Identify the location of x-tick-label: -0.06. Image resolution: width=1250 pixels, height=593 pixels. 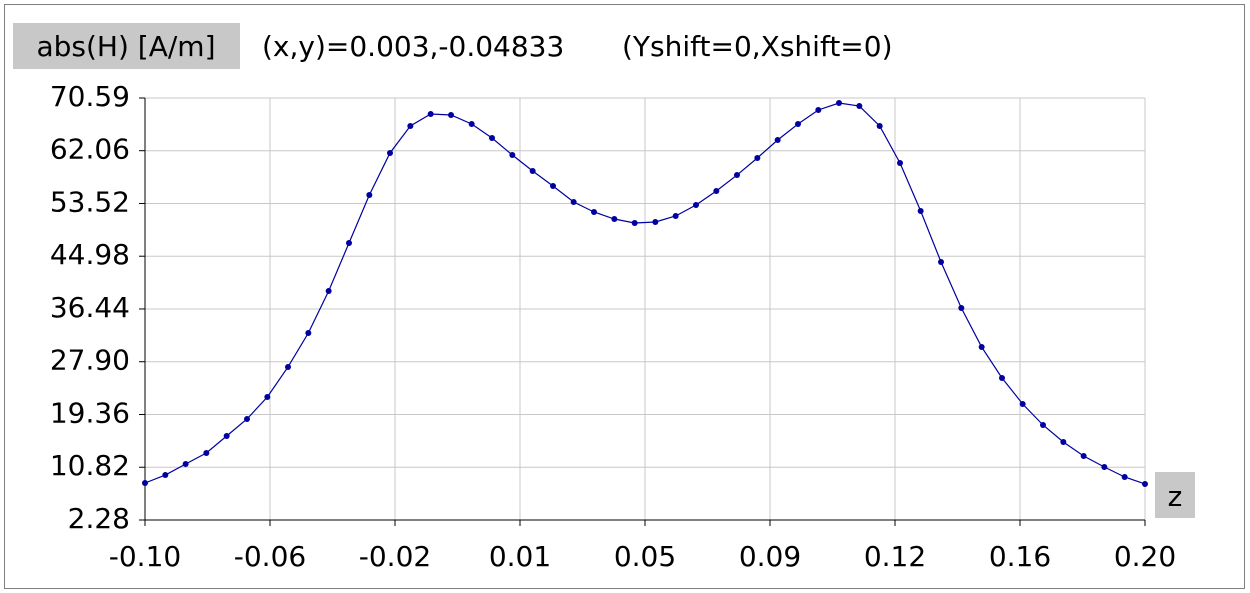
(270, 556).